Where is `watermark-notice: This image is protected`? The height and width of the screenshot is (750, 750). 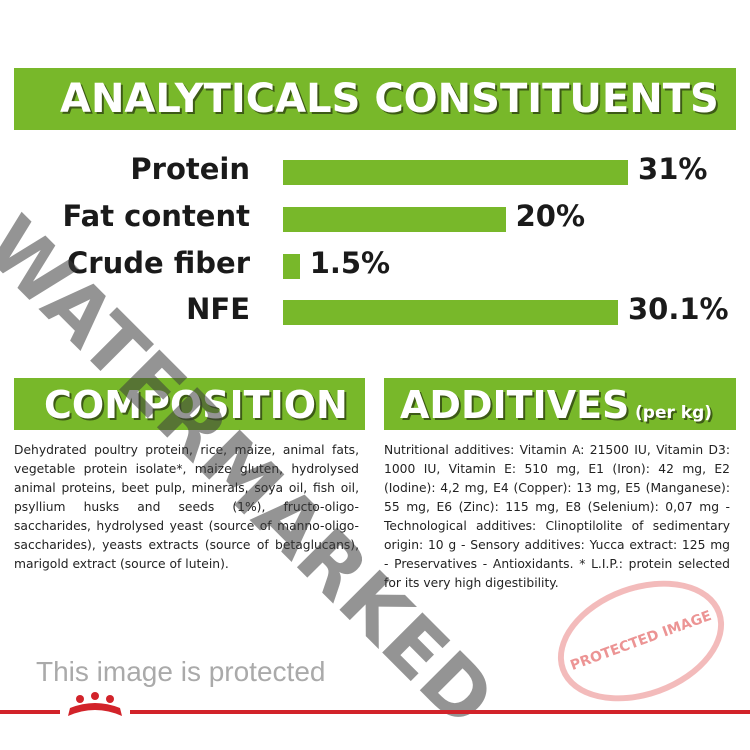
watermark-notice: This image is protected is located at coordinates (181, 671).